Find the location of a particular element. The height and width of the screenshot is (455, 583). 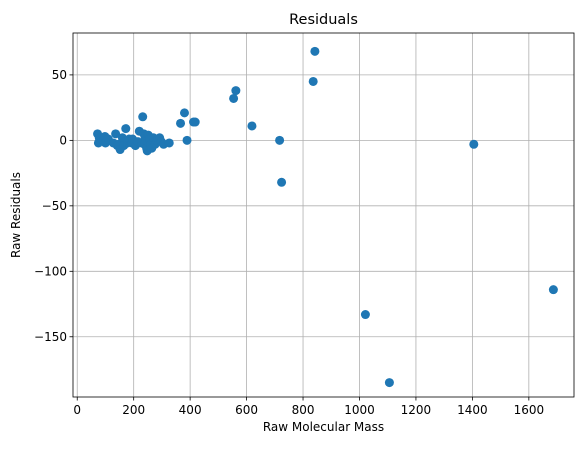

x-tick-label: 0 is located at coordinates (77, 410).